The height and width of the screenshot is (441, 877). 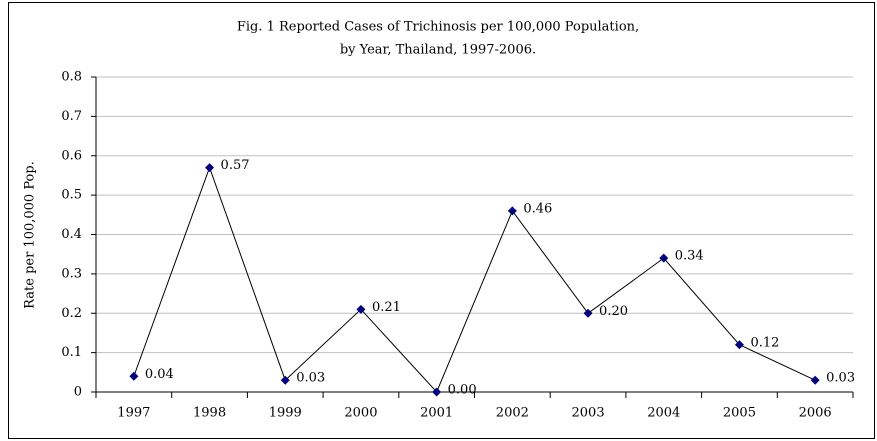 What do you see at coordinates (71, 352) in the screenshot?
I see `y-tick-label: 0.1` at bounding box center [71, 352].